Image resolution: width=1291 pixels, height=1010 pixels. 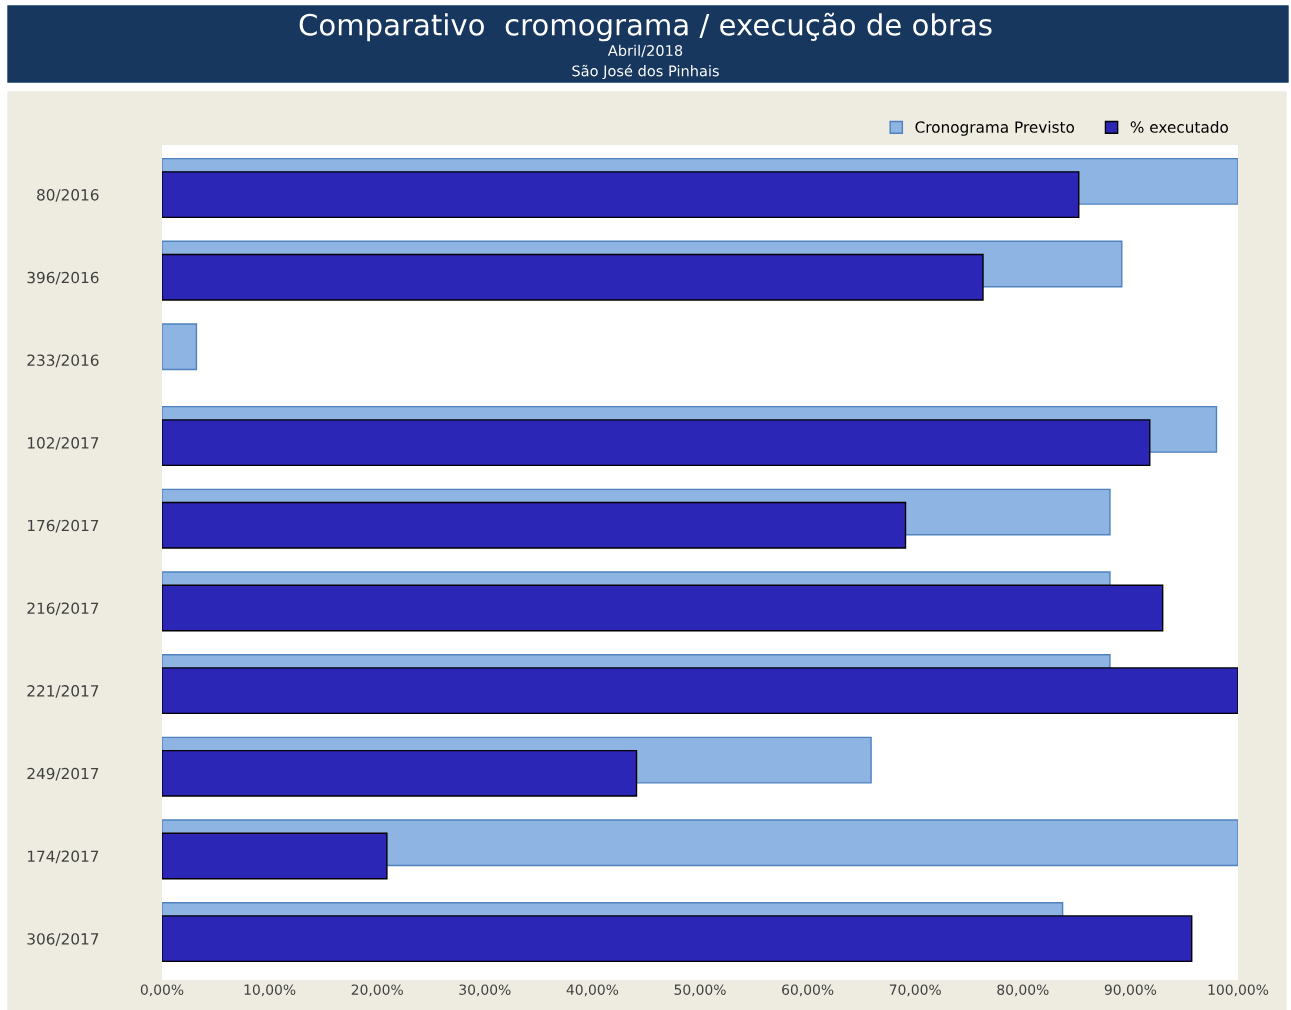 I want to click on y-tick-label: 174/2017, so click(x=63, y=857).